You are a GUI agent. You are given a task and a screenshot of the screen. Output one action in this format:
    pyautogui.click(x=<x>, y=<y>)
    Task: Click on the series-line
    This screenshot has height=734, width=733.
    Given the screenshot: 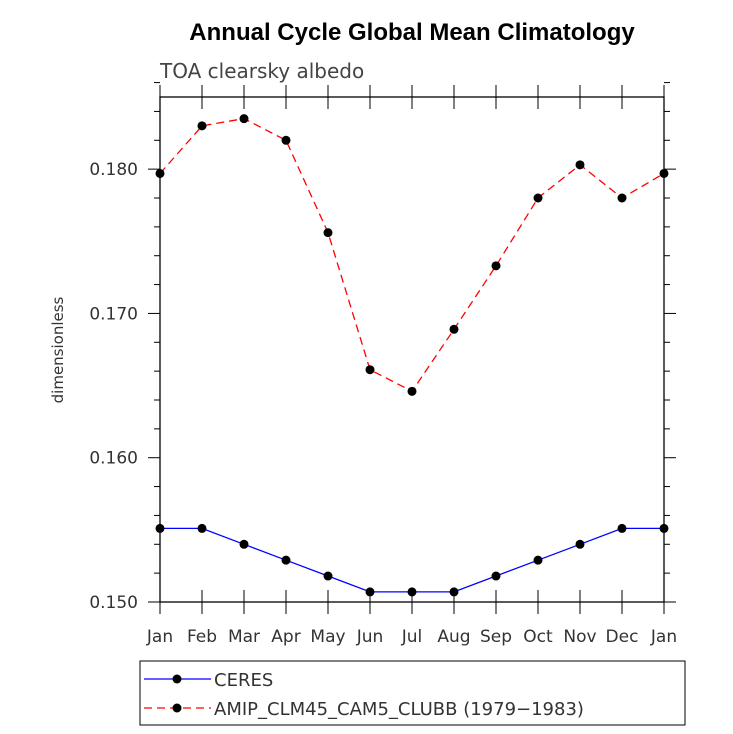 What is the action you would take?
    pyautogui.click(x=412, y=560)
    